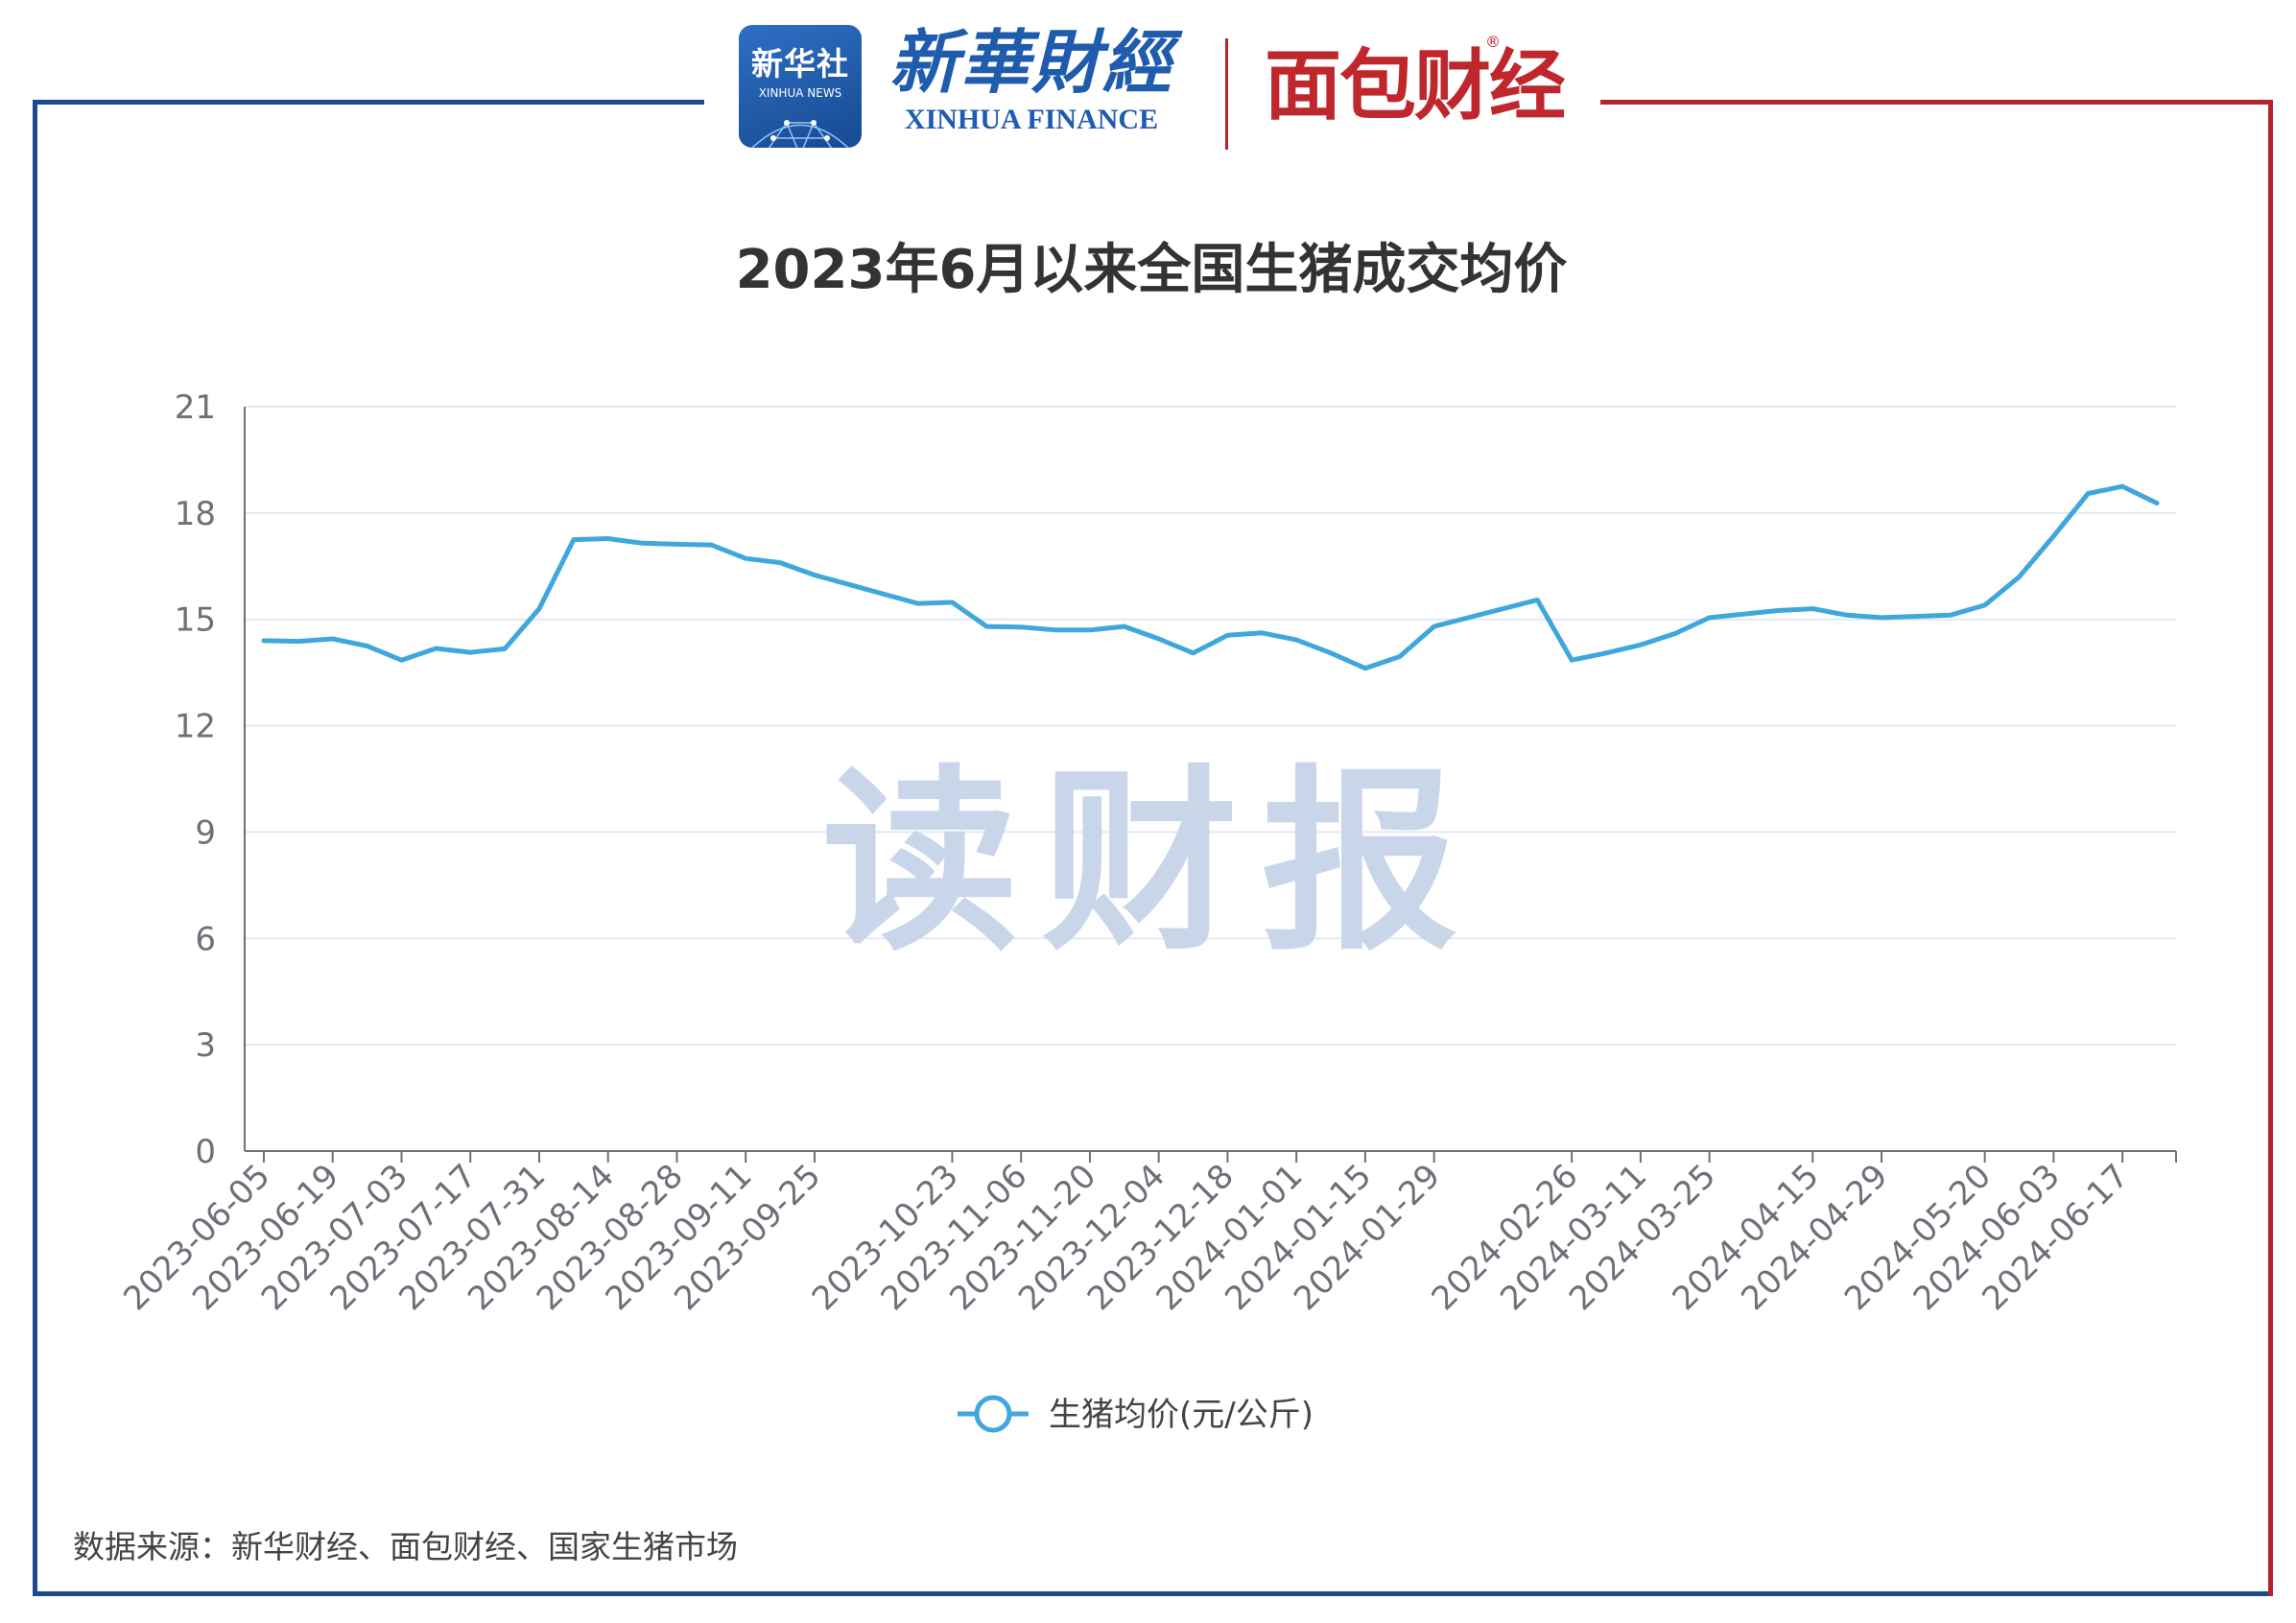 The height and width of the screenshot is (1623, 2296). I want to click on xinhua-badge-en: XINHUA NEWS, so click(800, 93).